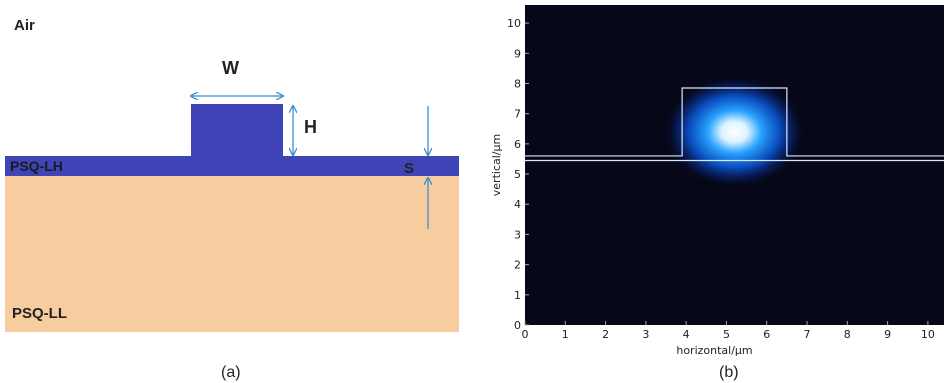  What do you see at coordinates (686, 334) in the screenshot?
I see `x-tick-label: 4` at bounding box center [686, 334].